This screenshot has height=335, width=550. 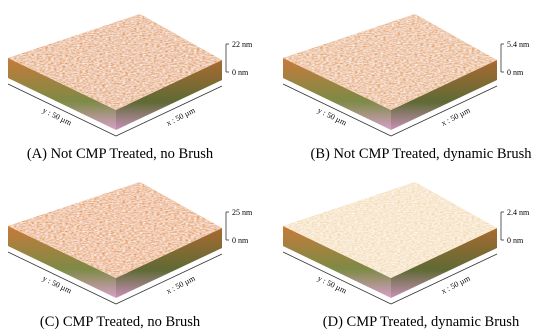 I want to click on panel-caption: (D) CMP Treated, dynamic Brush, so click(x=421, y=322).